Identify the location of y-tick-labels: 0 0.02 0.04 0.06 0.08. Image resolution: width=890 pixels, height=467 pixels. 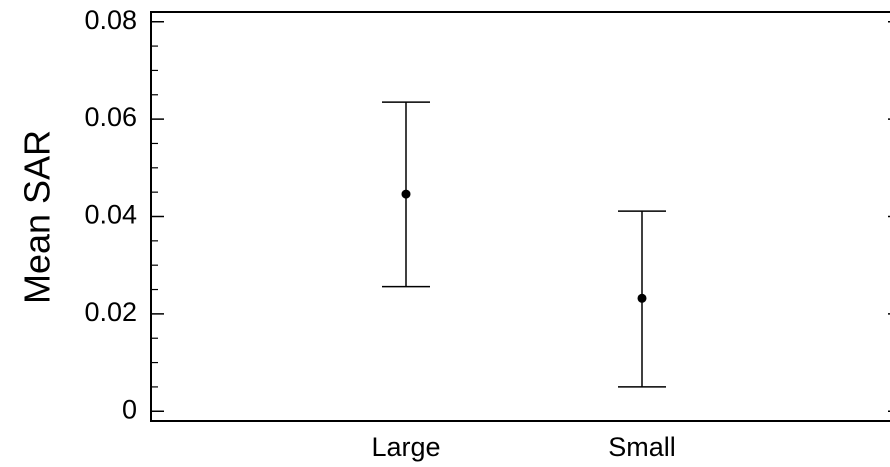
(110, 215).